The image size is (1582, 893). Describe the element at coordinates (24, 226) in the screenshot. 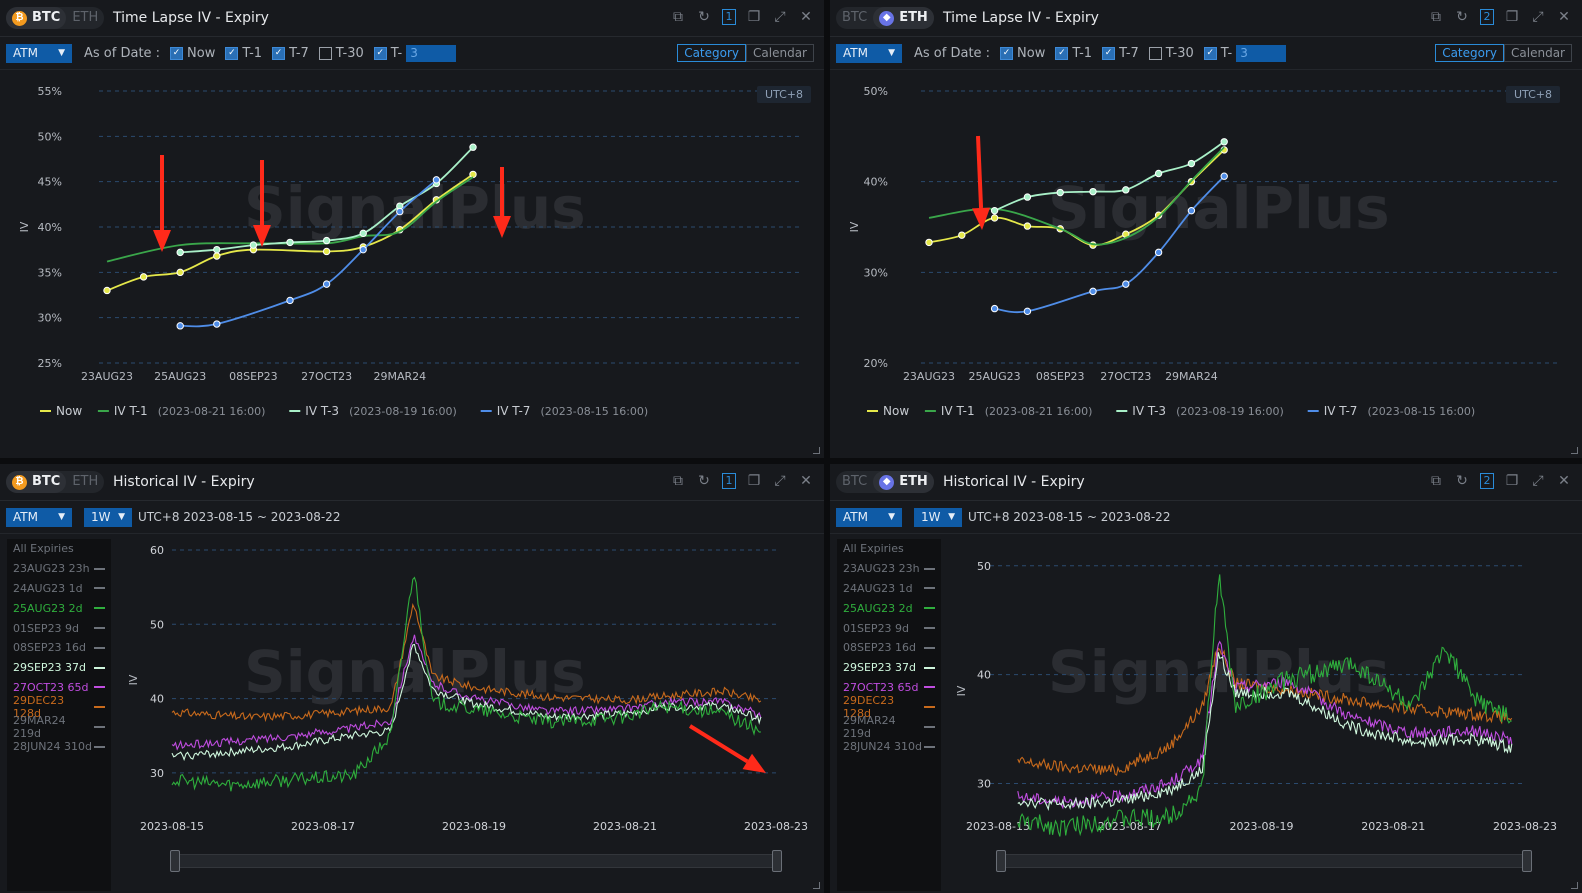

I see `y-axis-label: IV` at that location.